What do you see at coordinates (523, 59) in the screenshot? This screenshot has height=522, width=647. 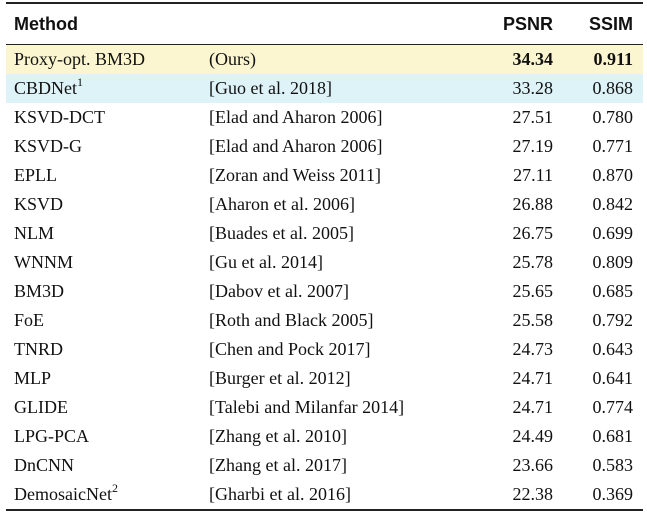 I see `psnr-cell: 34.34` at bounding box center [523, 59].